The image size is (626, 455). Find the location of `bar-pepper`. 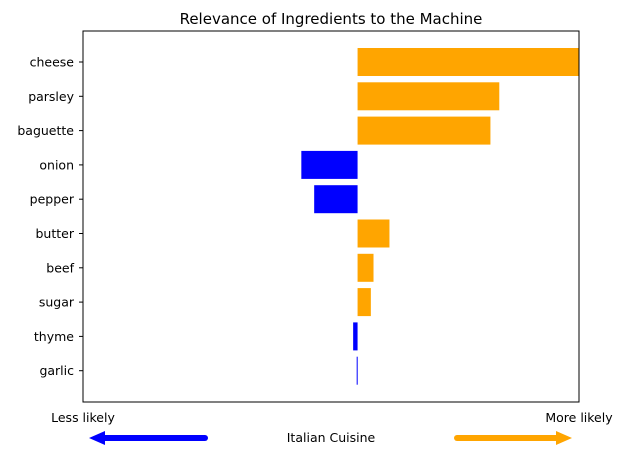

bar-pepper is located at coordinates (336, 199).